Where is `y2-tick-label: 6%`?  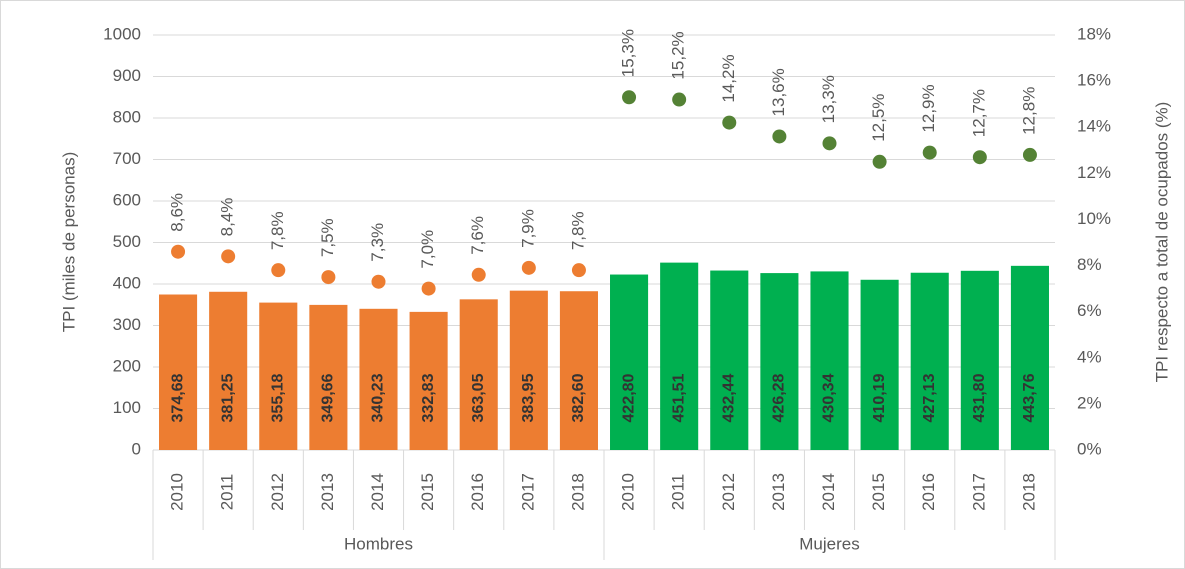
y2-tick-label: 6% is located at coordinates (1089, 310).